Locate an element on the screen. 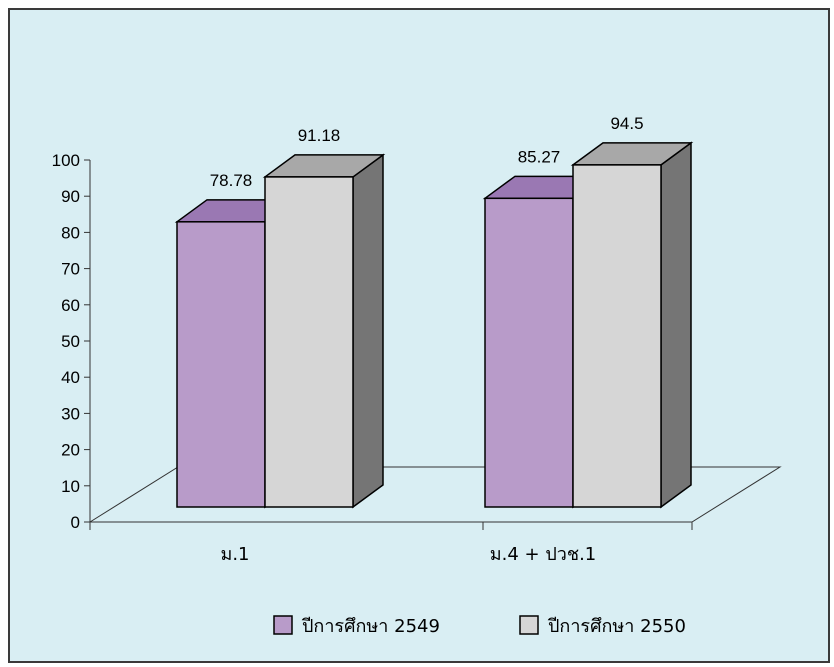  legend-label: ปีการศึกษา 2550 is located at coordinates (617, 626).